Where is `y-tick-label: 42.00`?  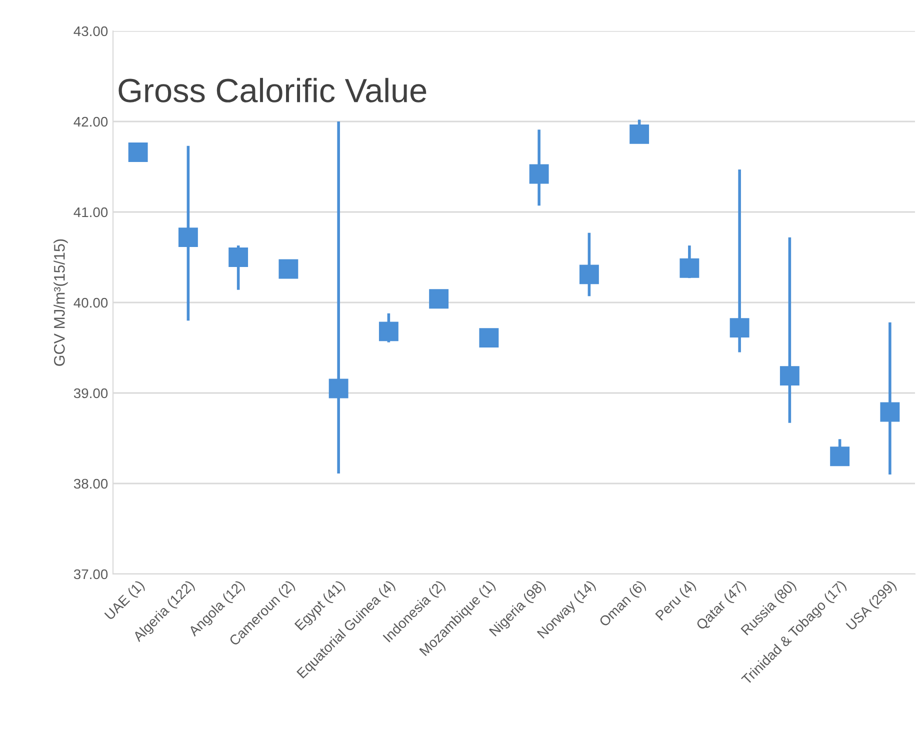
y-tick-label: 42.00 is located at coordinates (91, 121).